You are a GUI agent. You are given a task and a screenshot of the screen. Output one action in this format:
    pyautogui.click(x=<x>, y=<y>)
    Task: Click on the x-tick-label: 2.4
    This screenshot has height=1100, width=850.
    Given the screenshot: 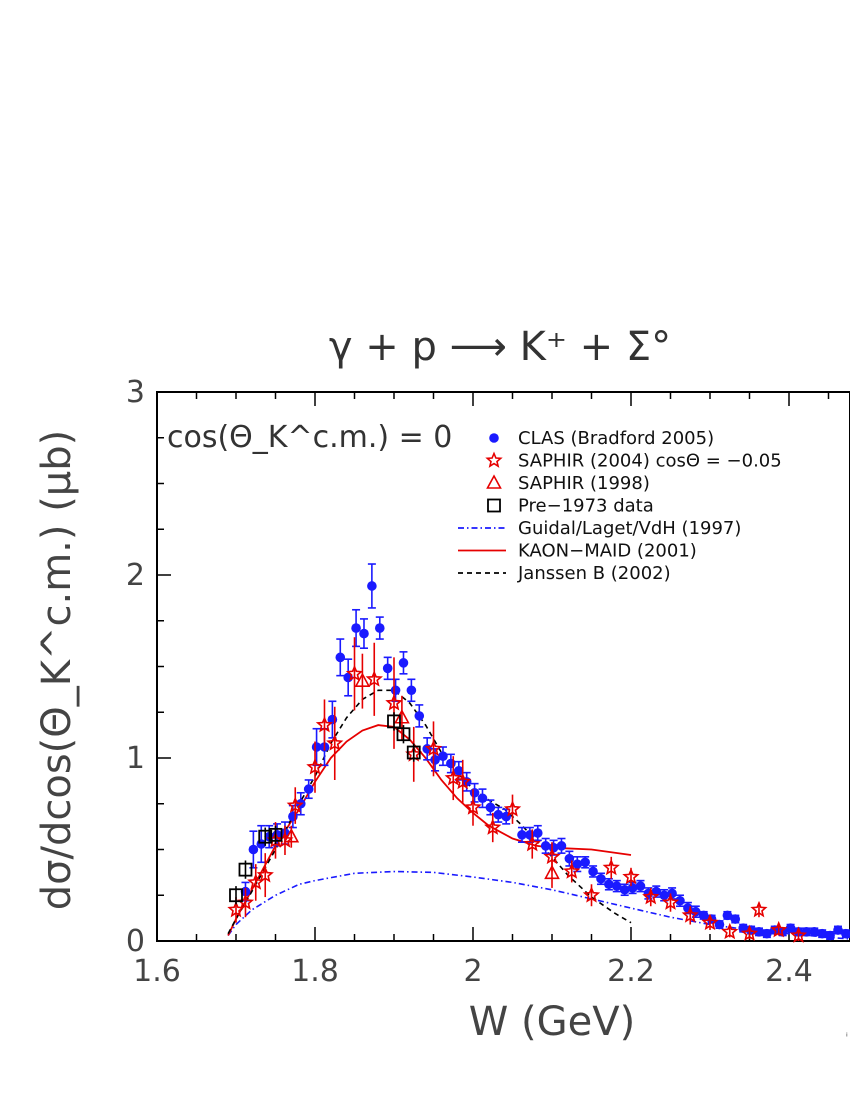 What is the action you would take?
    pyautogui.click(x=789, y=971)
    